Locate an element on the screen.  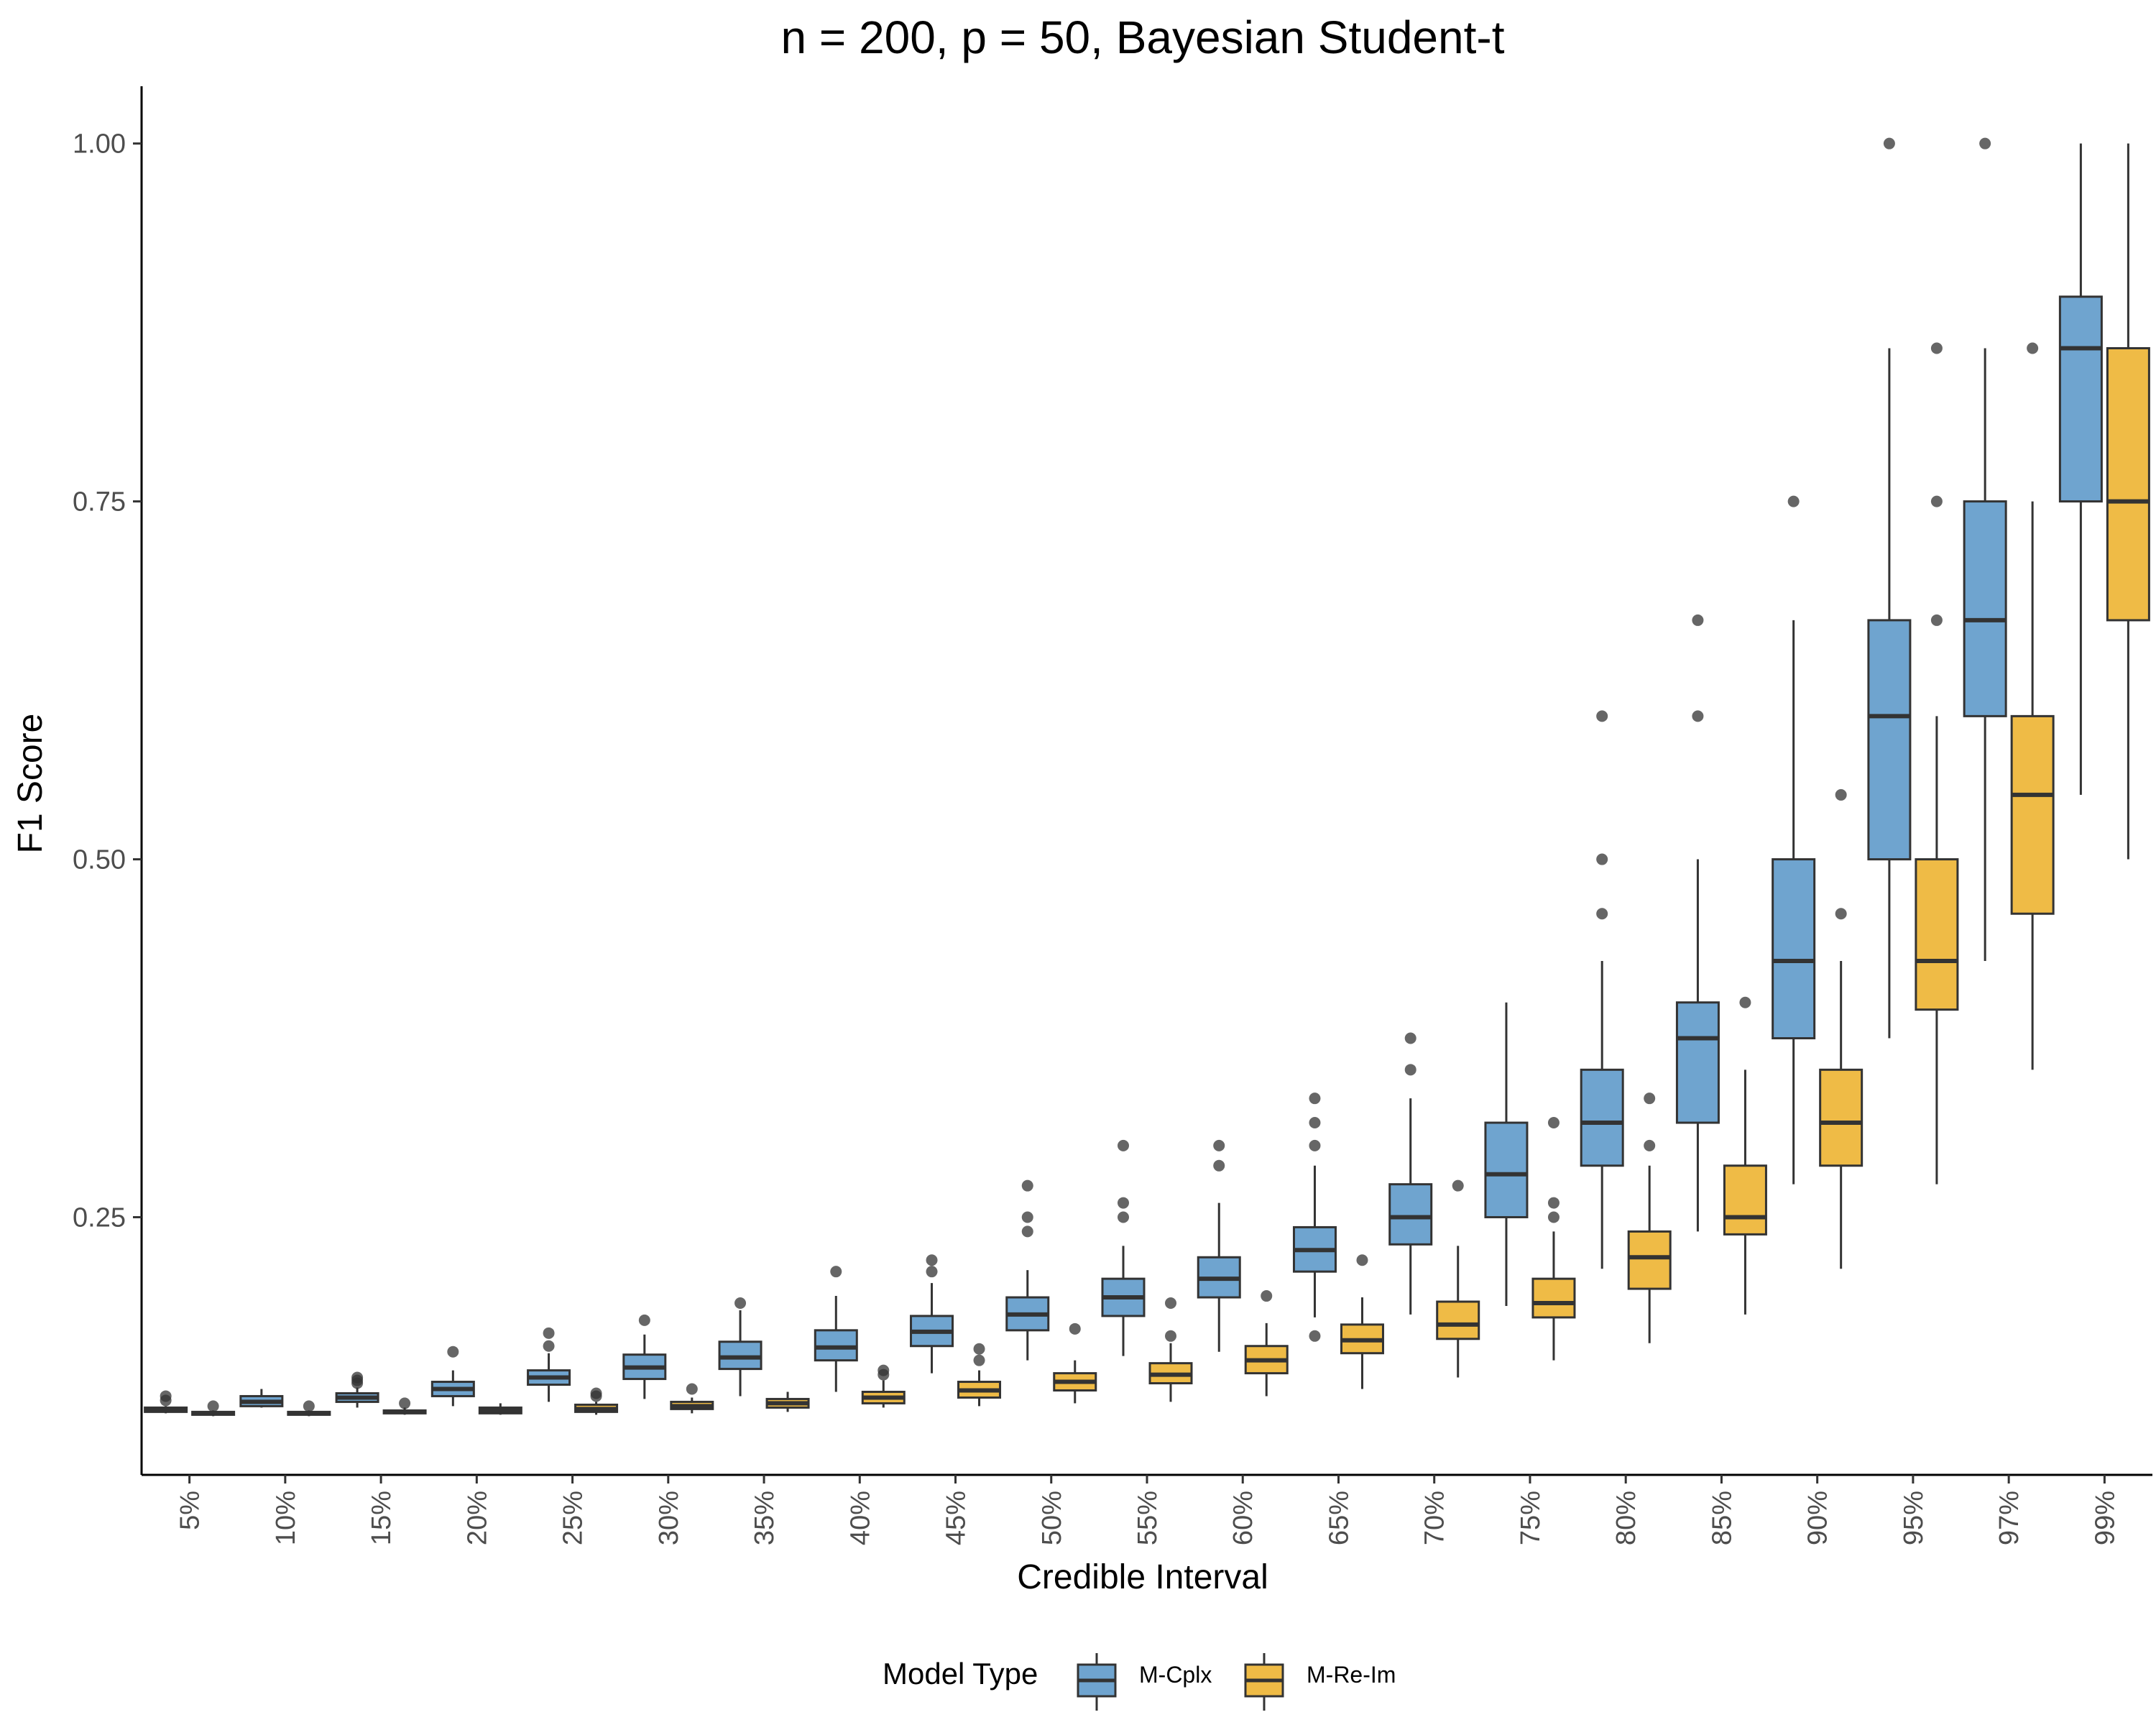
x-tick-label: 10% is located at coordinates (286, 1518).